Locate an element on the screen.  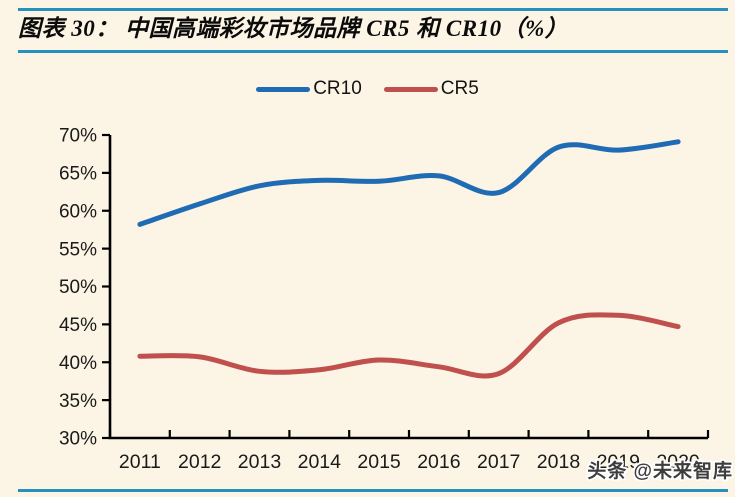
svg-text: 2015 is located at coordinates (379, 462).